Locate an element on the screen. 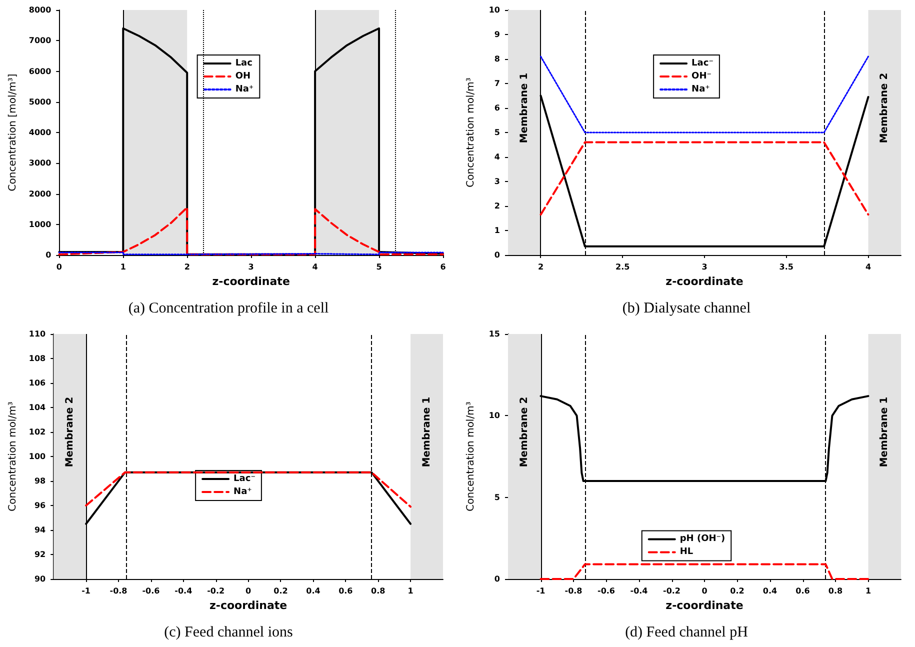 This screenshot has height=647, width=915. legend-label: HL is located at coordinates (687, 552).